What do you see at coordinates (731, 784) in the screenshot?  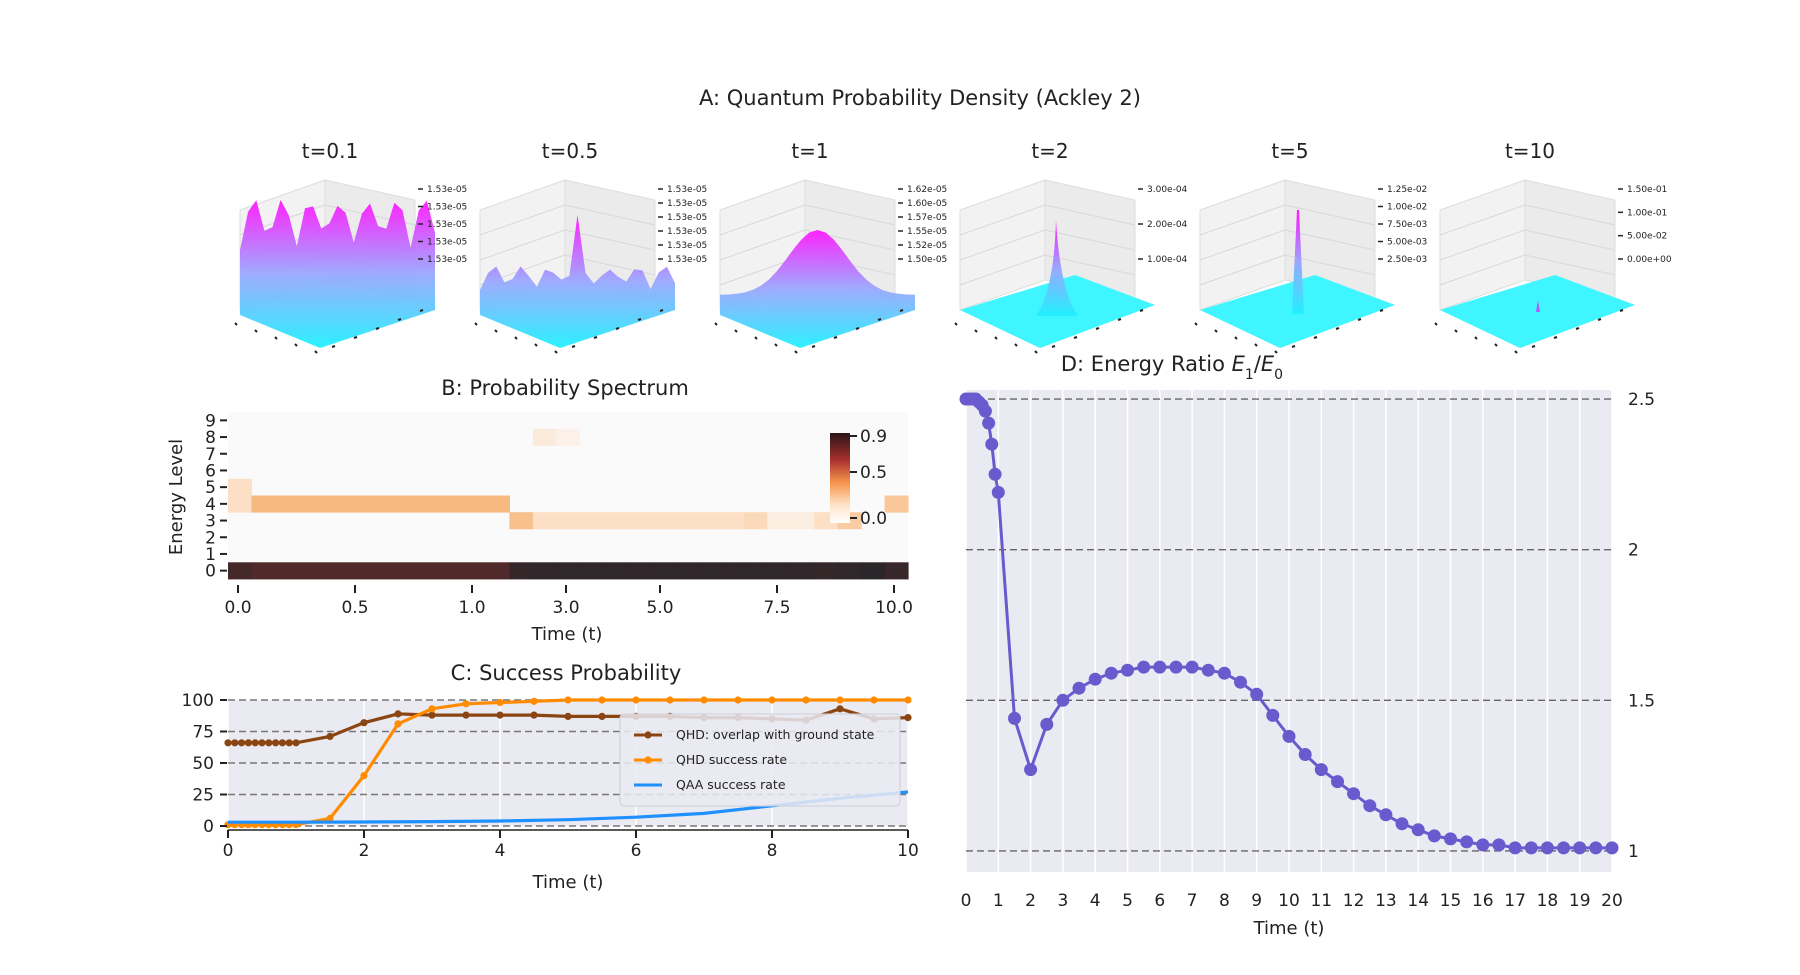 I see `legend-label: QAA success rate` at bounding box center [731, 784].